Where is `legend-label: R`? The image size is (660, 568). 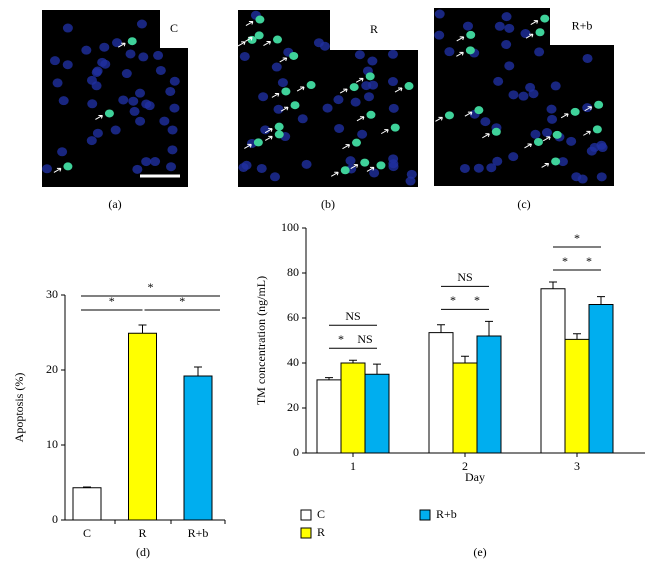 legend-label: R is located at coordinates (321, 532).